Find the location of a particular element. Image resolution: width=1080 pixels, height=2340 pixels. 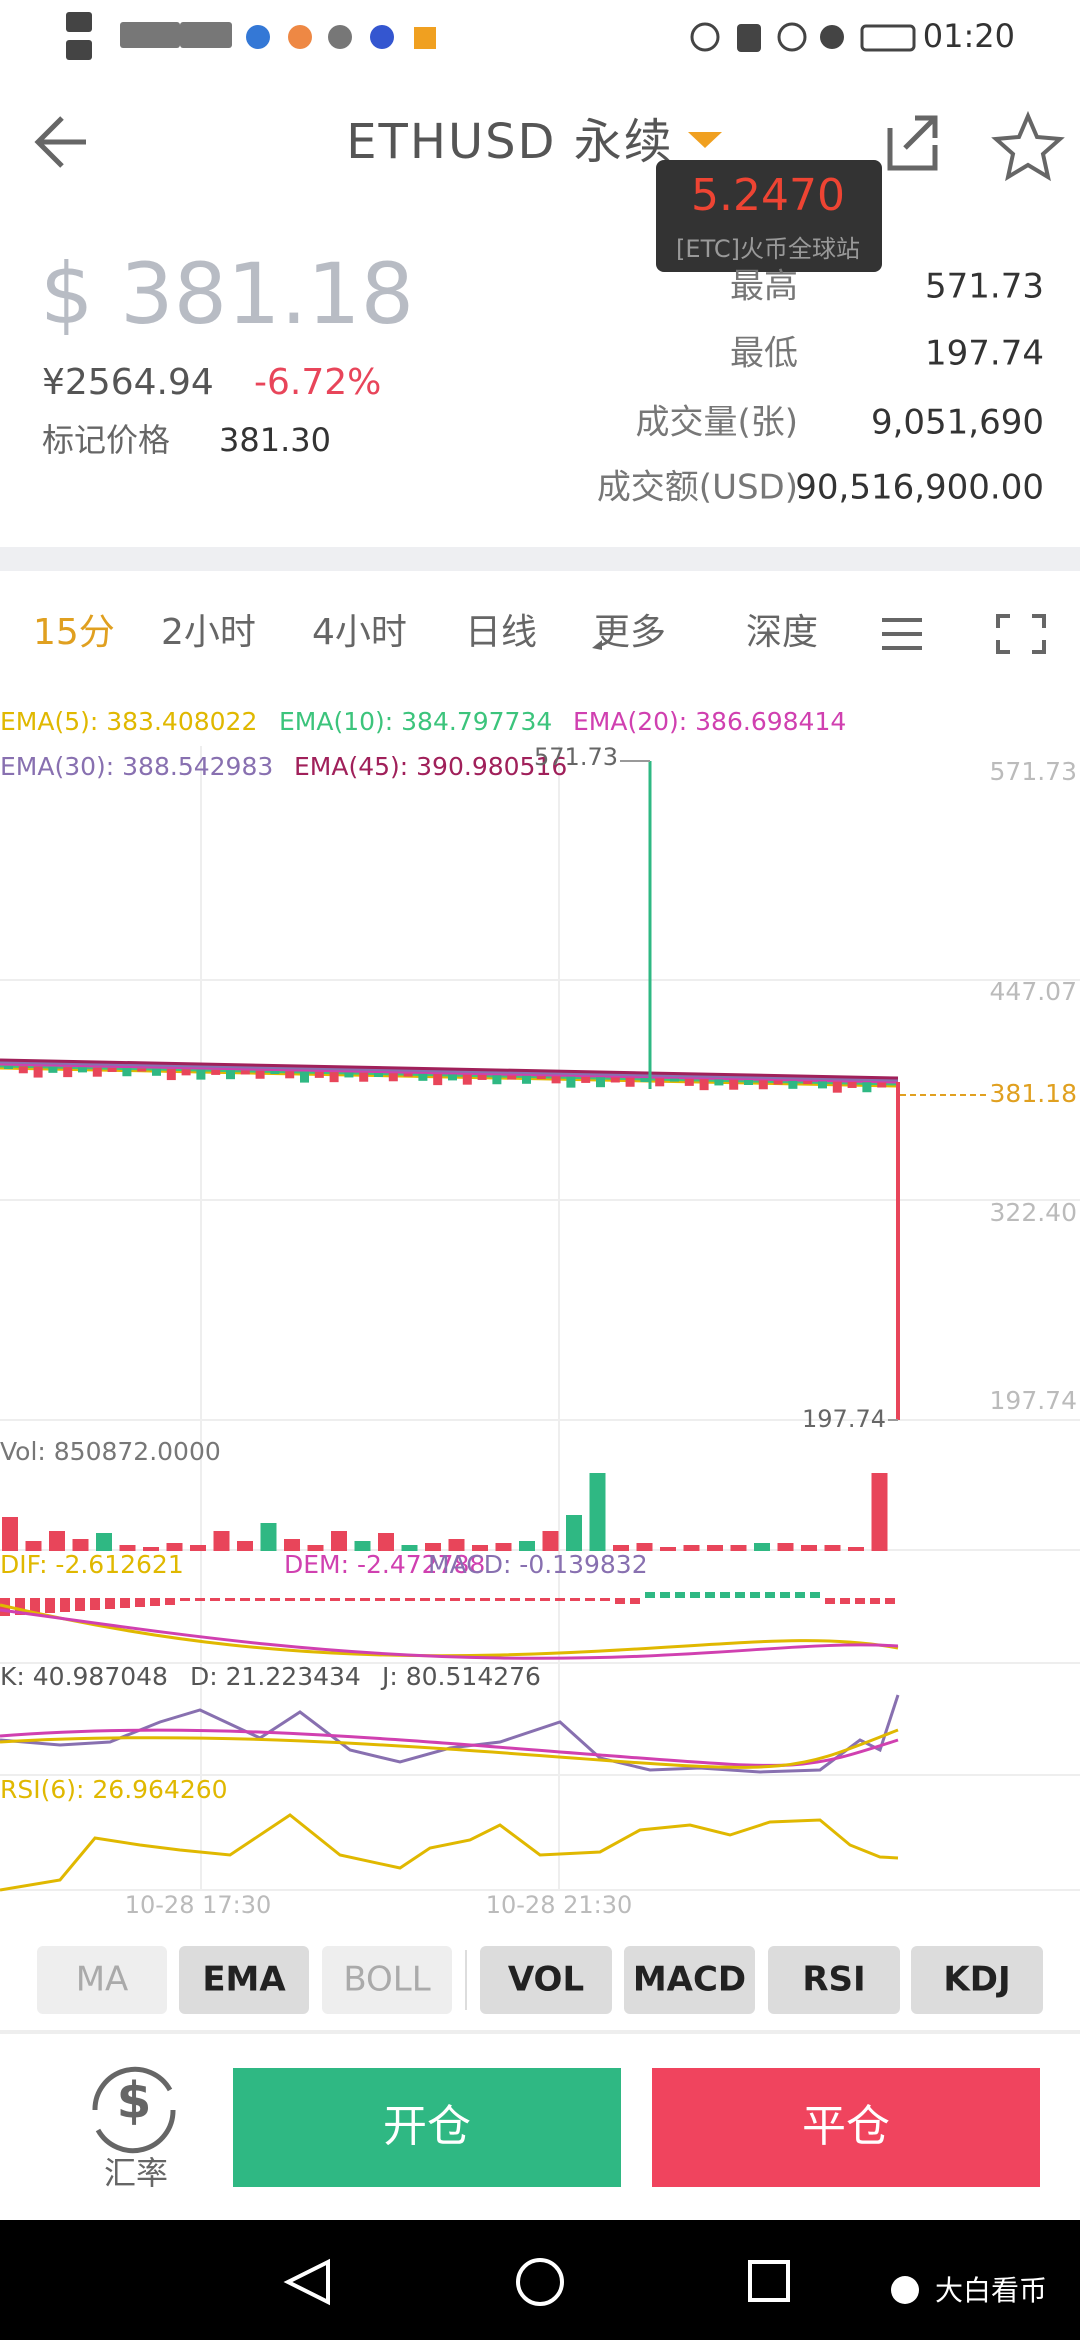

indicator-label: RSI is located at coordinates (833, 1980).